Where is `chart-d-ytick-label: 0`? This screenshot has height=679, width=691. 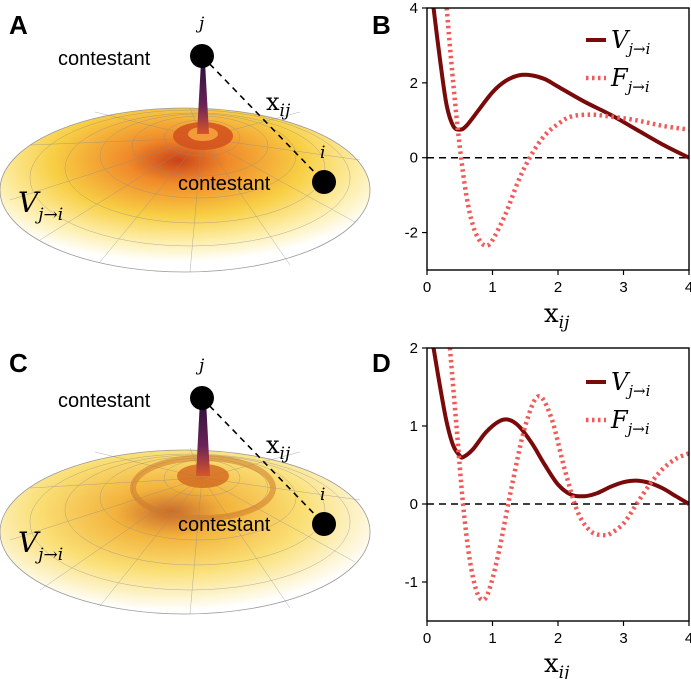
chart-d-ytick-label: 0 is located at coordinates (414, 504).